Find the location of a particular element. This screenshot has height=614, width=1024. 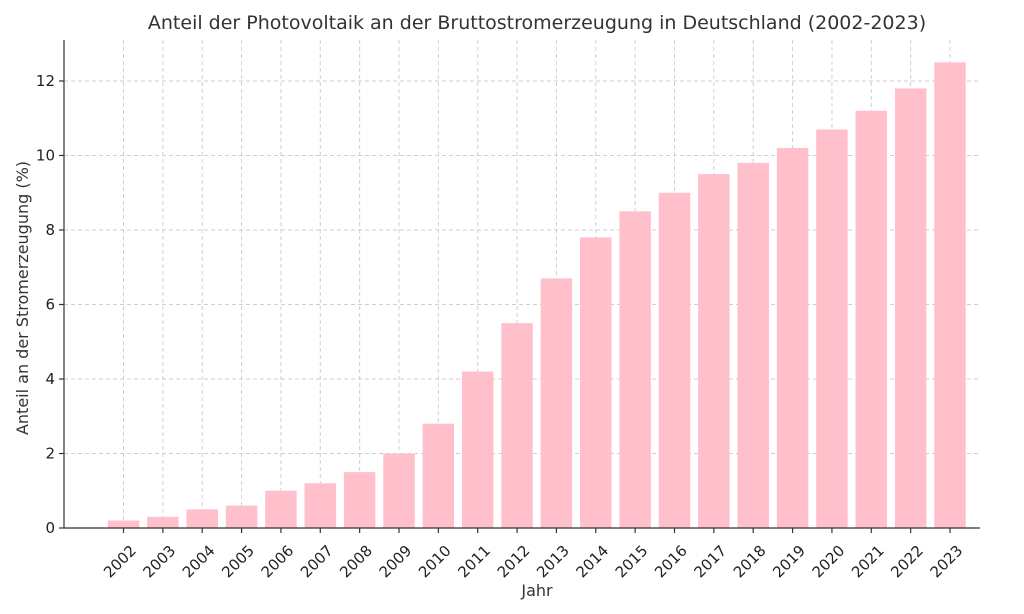

bar-2015 is located at coordinates (635, 370).